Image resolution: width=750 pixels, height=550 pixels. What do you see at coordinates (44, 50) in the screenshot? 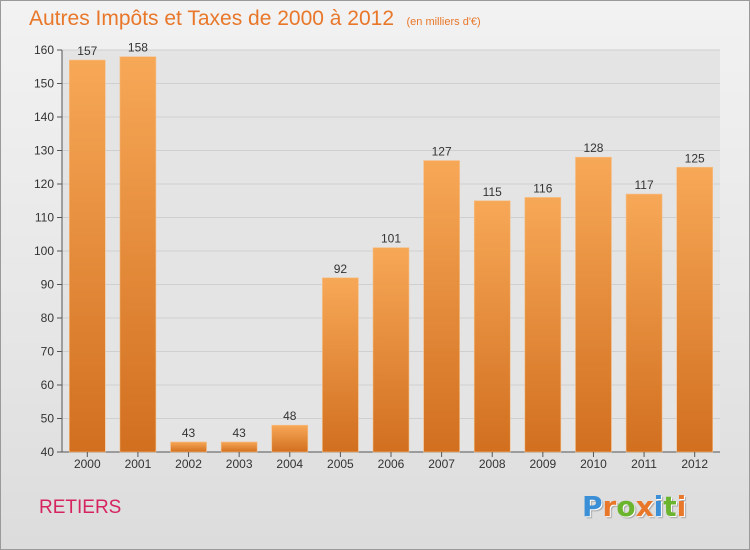
I see `y-tick-label: 160` at bounding box center [44, 50].